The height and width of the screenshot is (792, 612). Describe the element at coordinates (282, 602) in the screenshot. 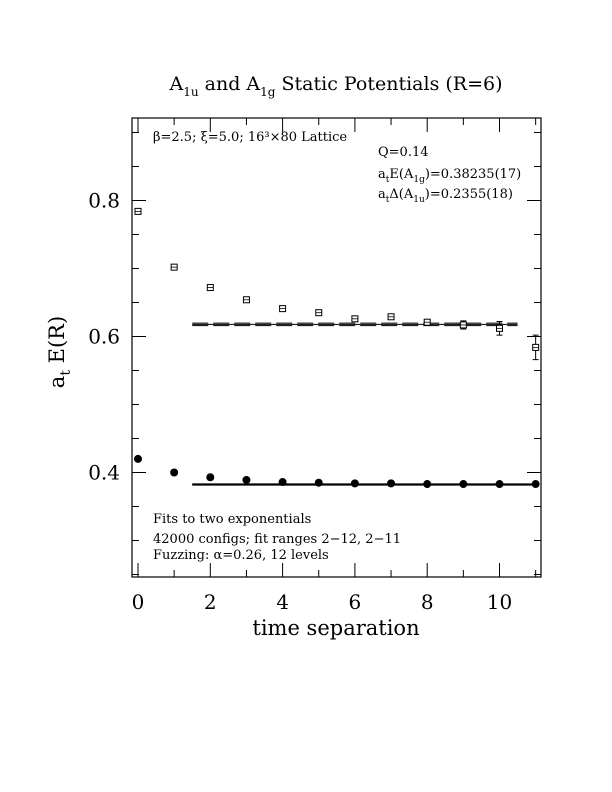

I see `x-tick-label: 4` at that location.